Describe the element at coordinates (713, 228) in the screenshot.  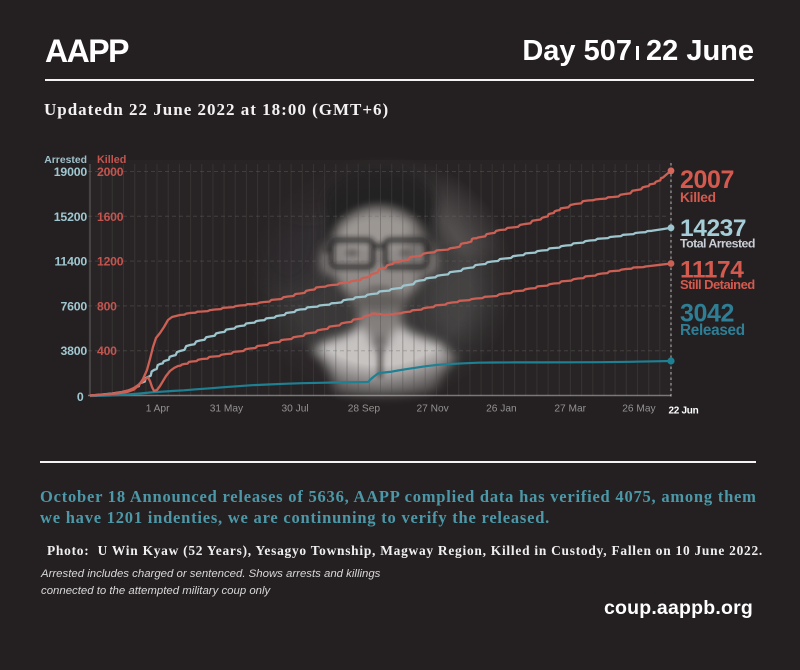
I see `svg-text: 14237` at that location.